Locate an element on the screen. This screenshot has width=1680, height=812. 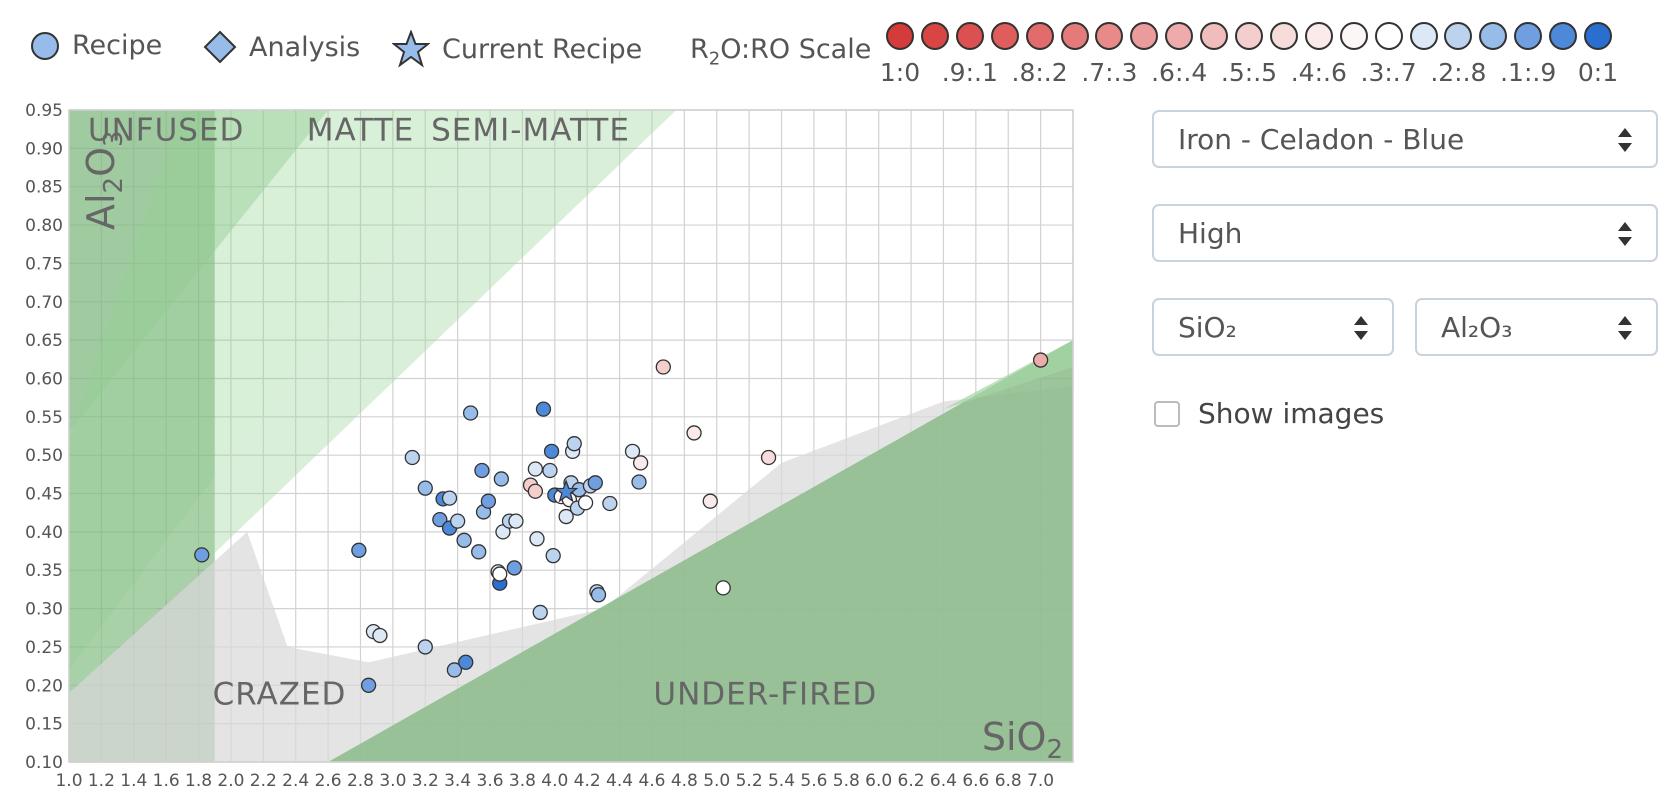
scale-swatch-label: .6:.4 is located at coordinates (1179, 72).